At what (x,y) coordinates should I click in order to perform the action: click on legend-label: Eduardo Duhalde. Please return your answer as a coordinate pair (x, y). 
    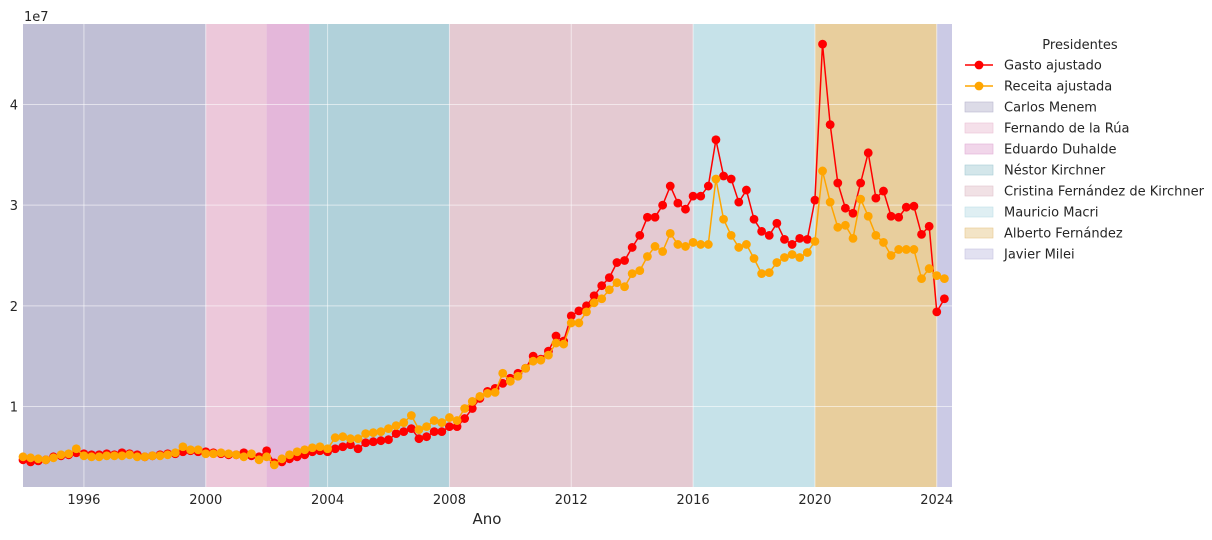
    Looking at the image, I should click on (1060, 150).